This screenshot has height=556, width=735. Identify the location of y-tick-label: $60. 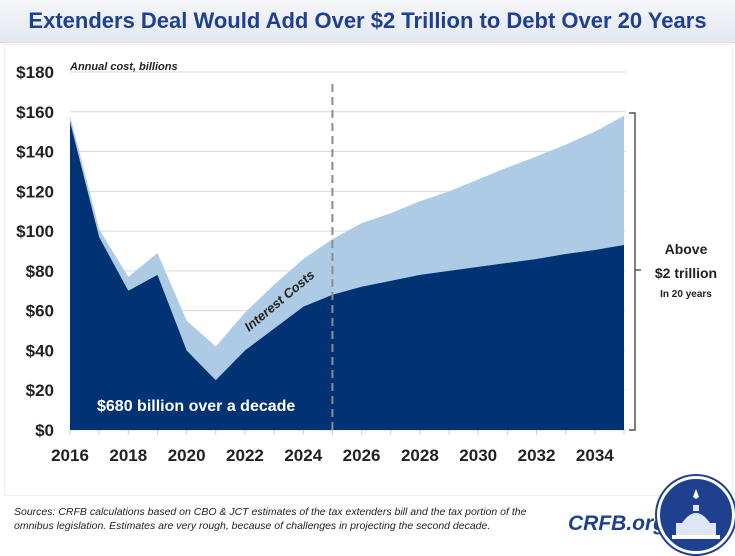
(40, 311).